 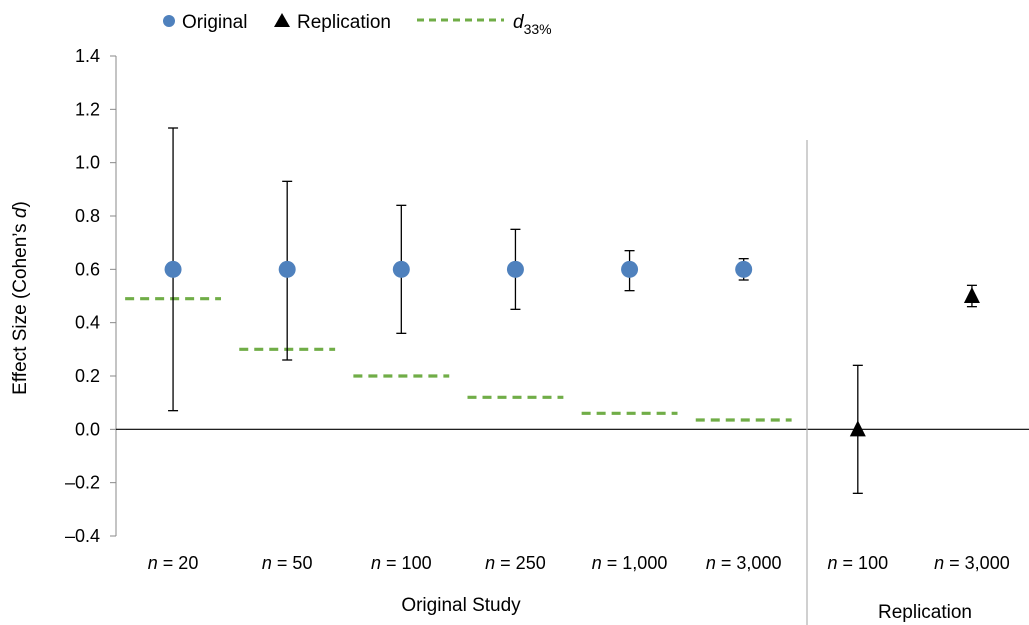 I want to click on legend-triangle-marker, so click(x=282, y=20).